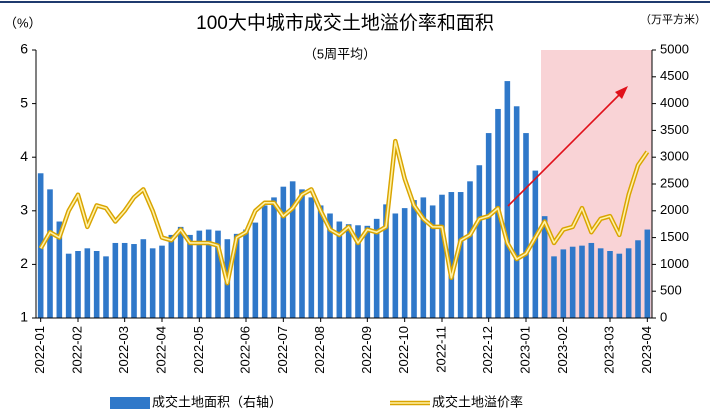  I want to click on trend-arrow, so click(565, 149).